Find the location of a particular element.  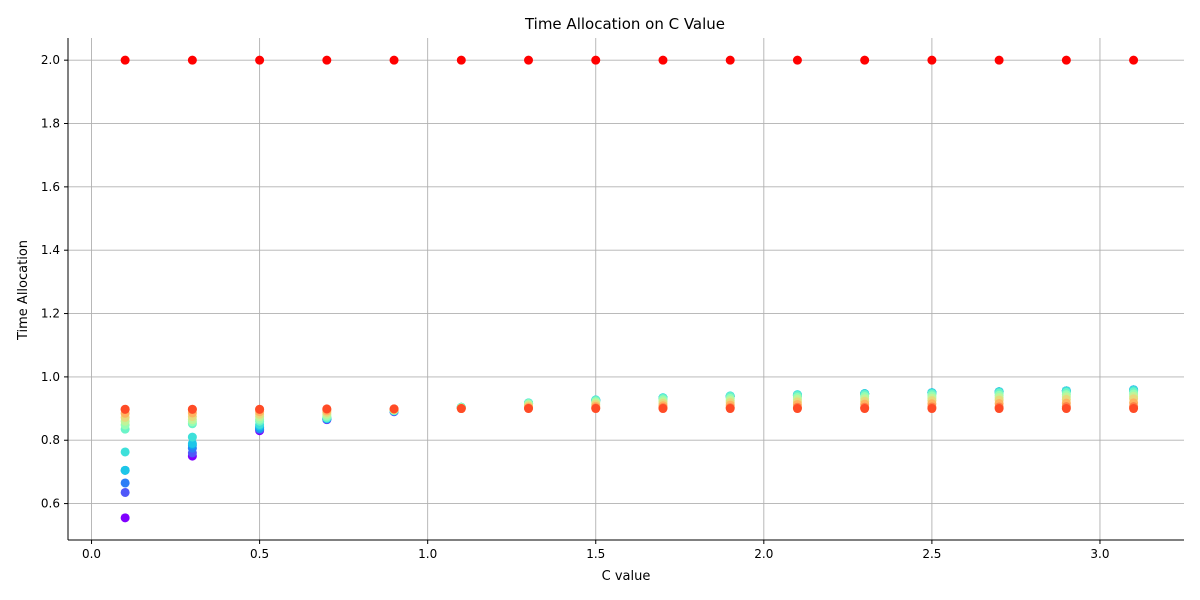

y-tick-label: 1.8 is located at coordinates (50, 124).